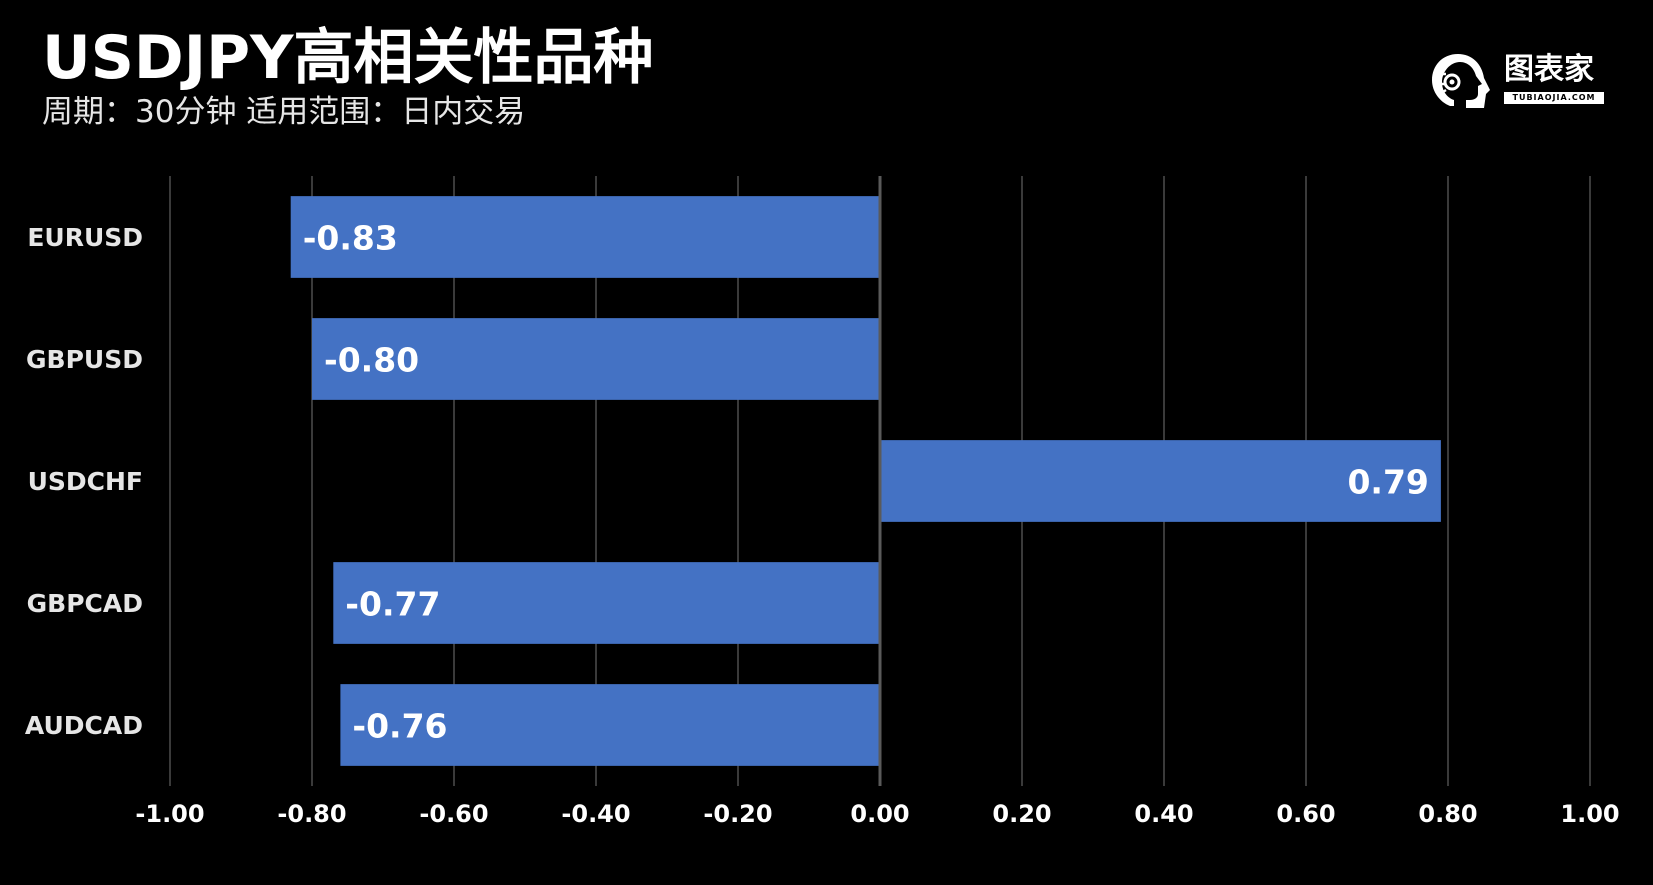  I want to click on data-label: -0.77, so click(392, 604).